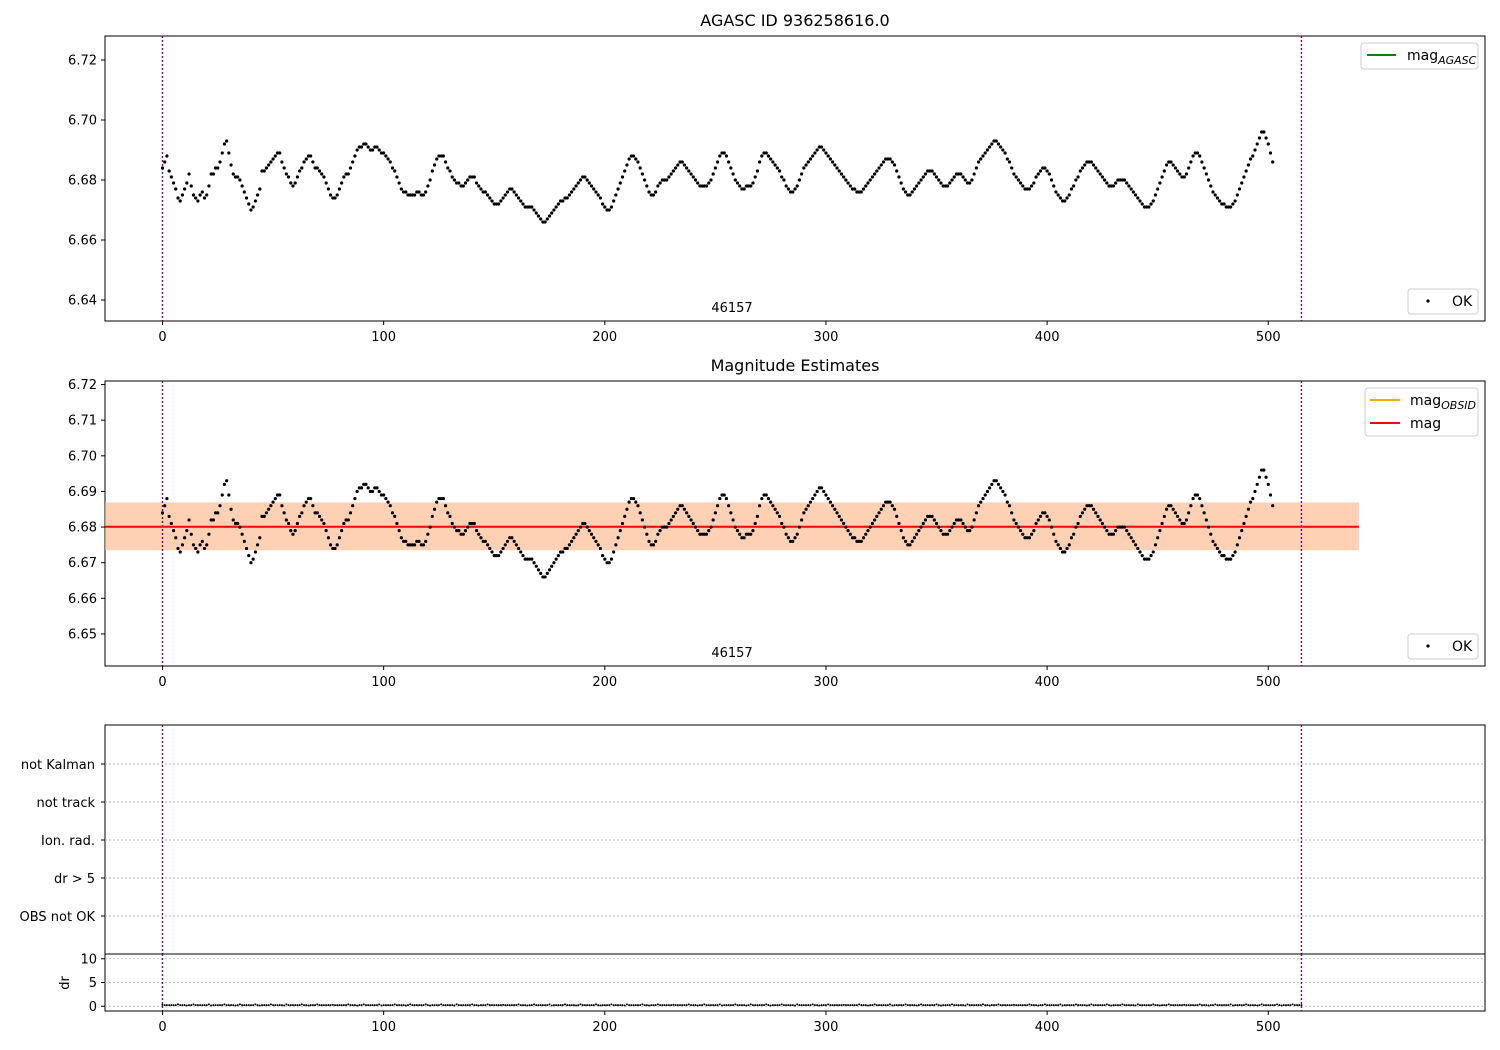 This screenshot has height=1050, width=1500. What do you see at coordinates (82, 385) in the screenshot?
I see `y-tick-label: 6.72` at bounding box center [82, 385].